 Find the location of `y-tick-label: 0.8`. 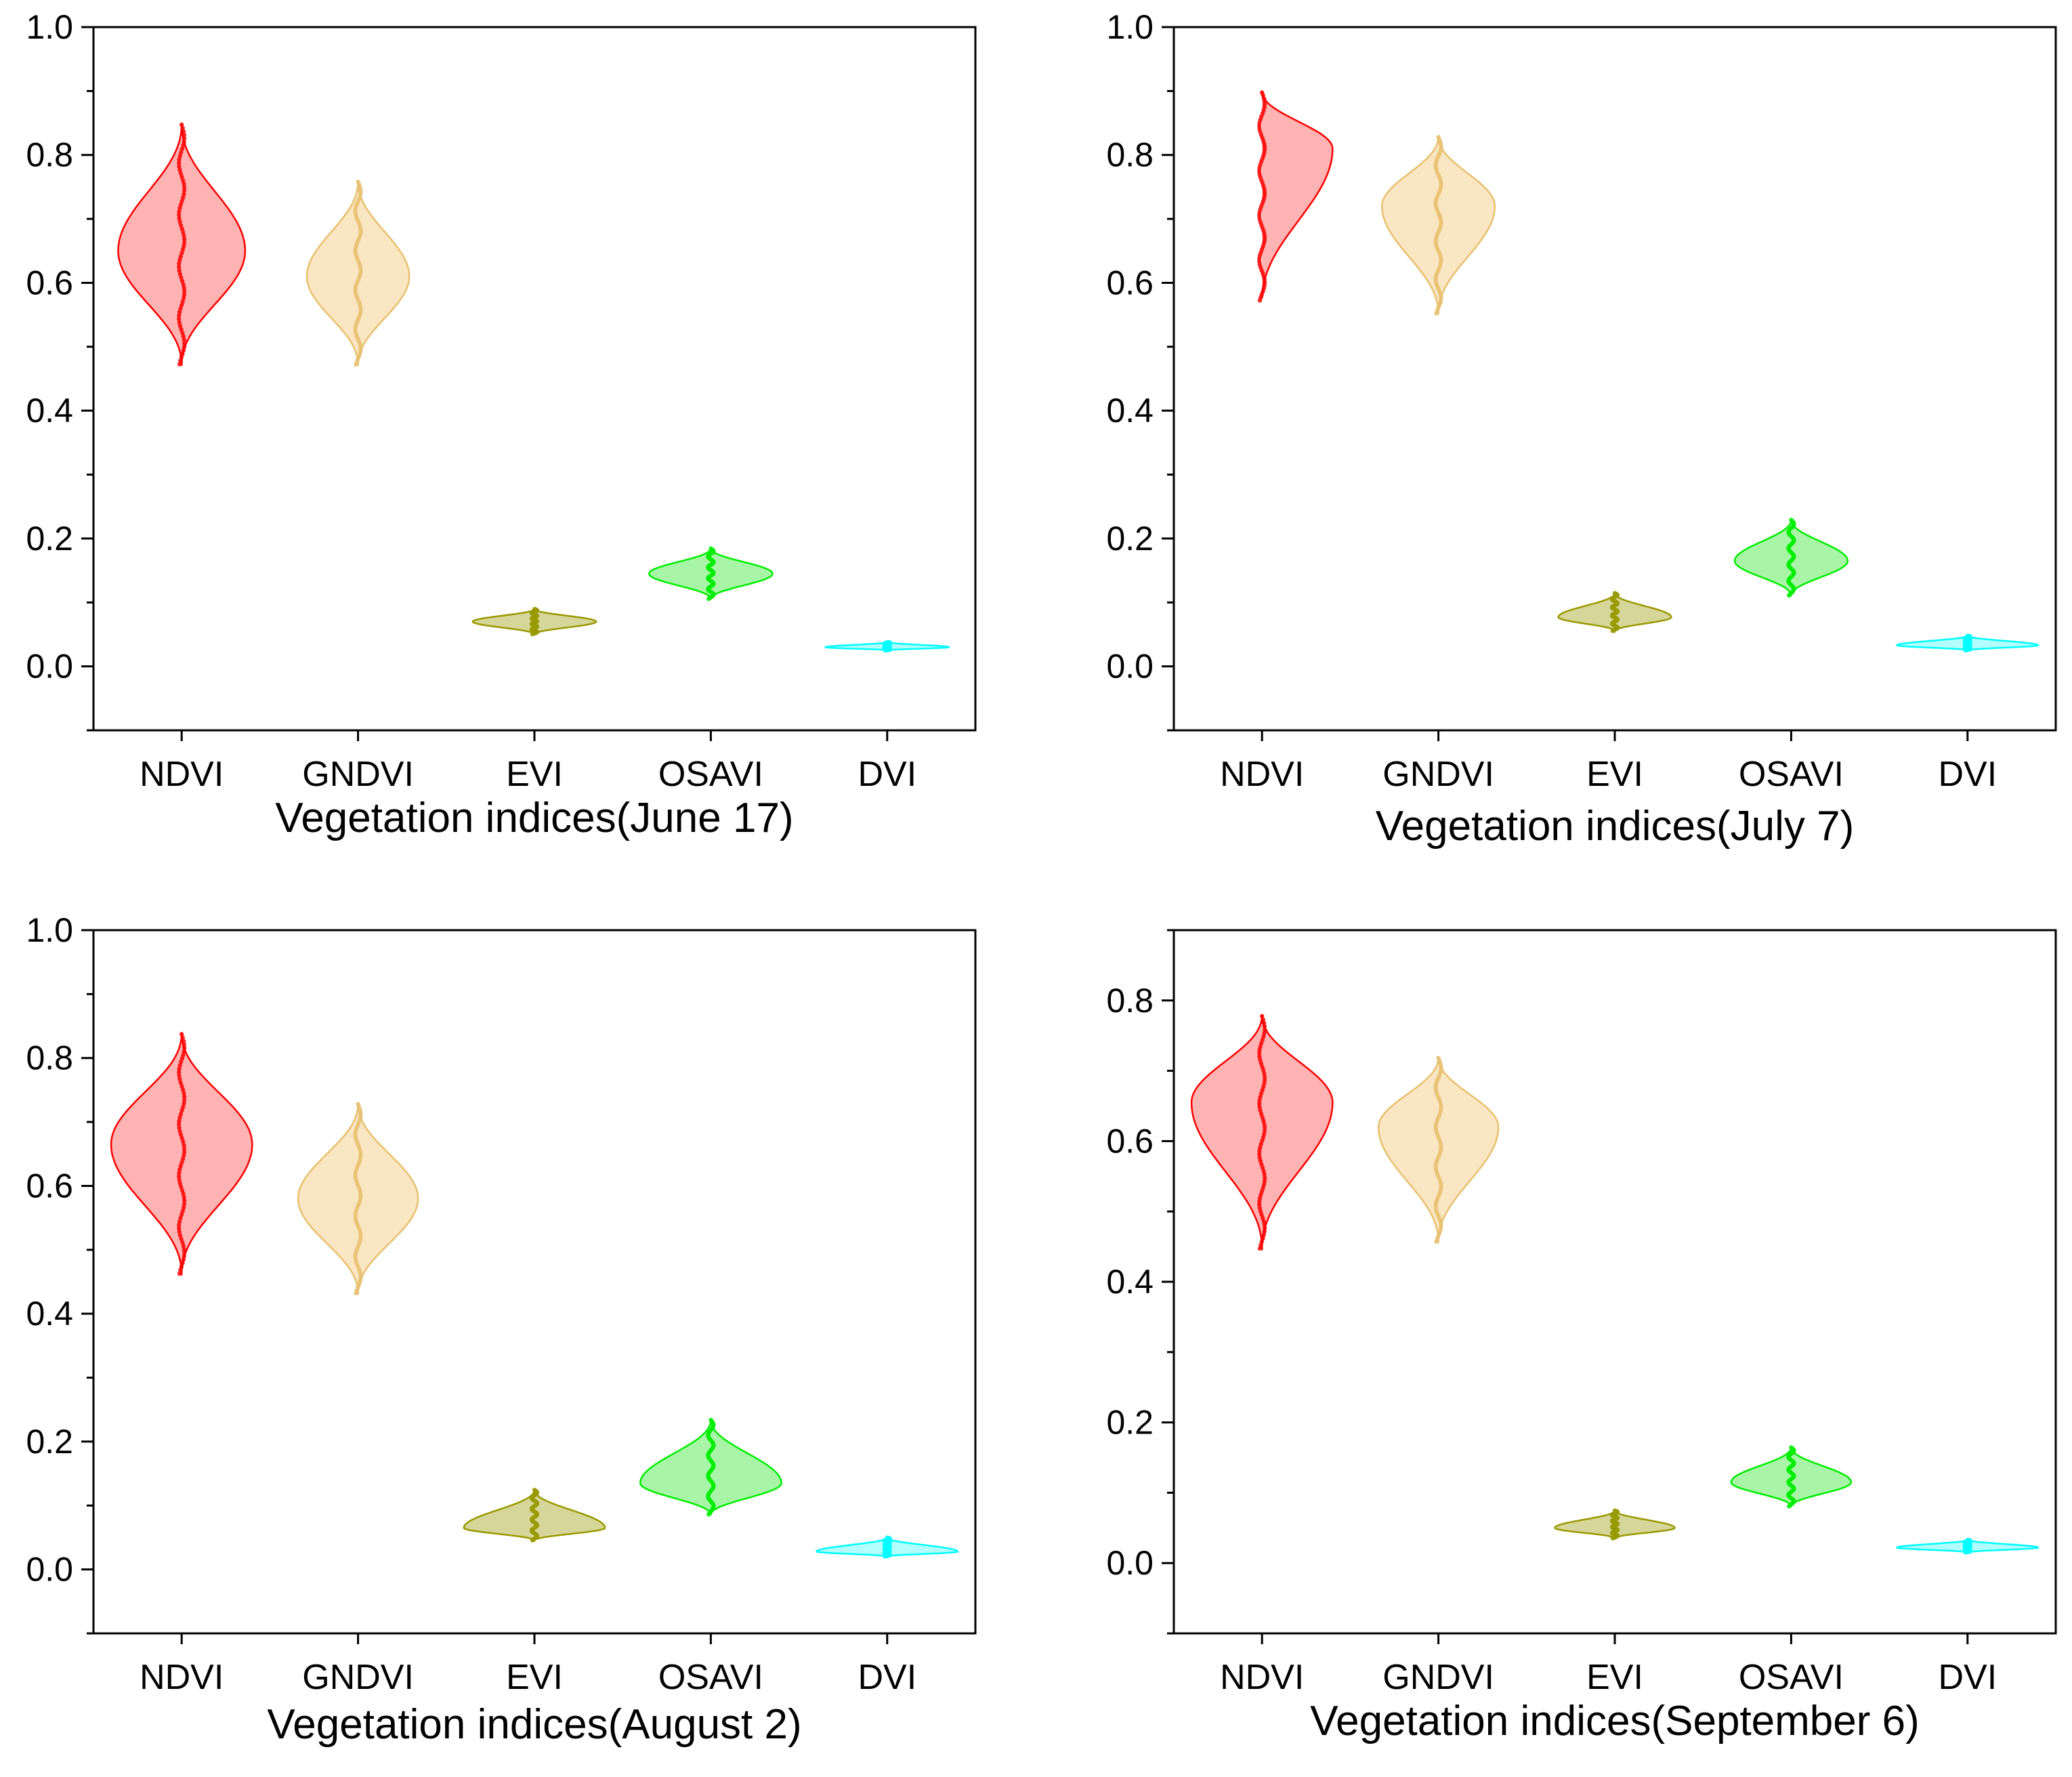

y-tick-label: 0.8 is located at coordinates (49, 1058).